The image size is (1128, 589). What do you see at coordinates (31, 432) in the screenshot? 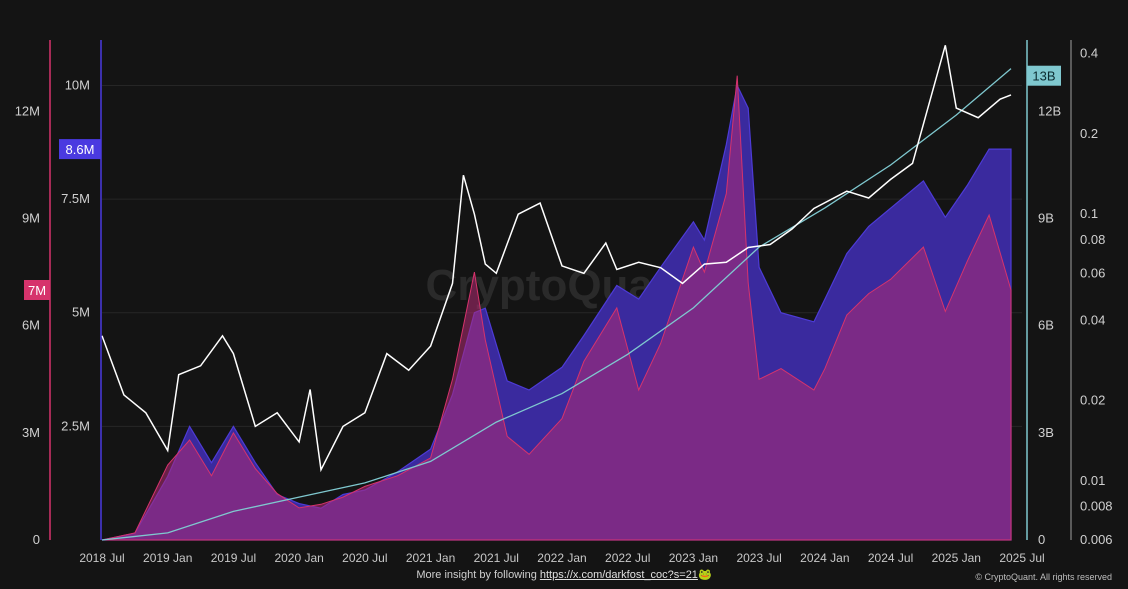
I see `tick-label: 3M` at bounding box center [31, 432].